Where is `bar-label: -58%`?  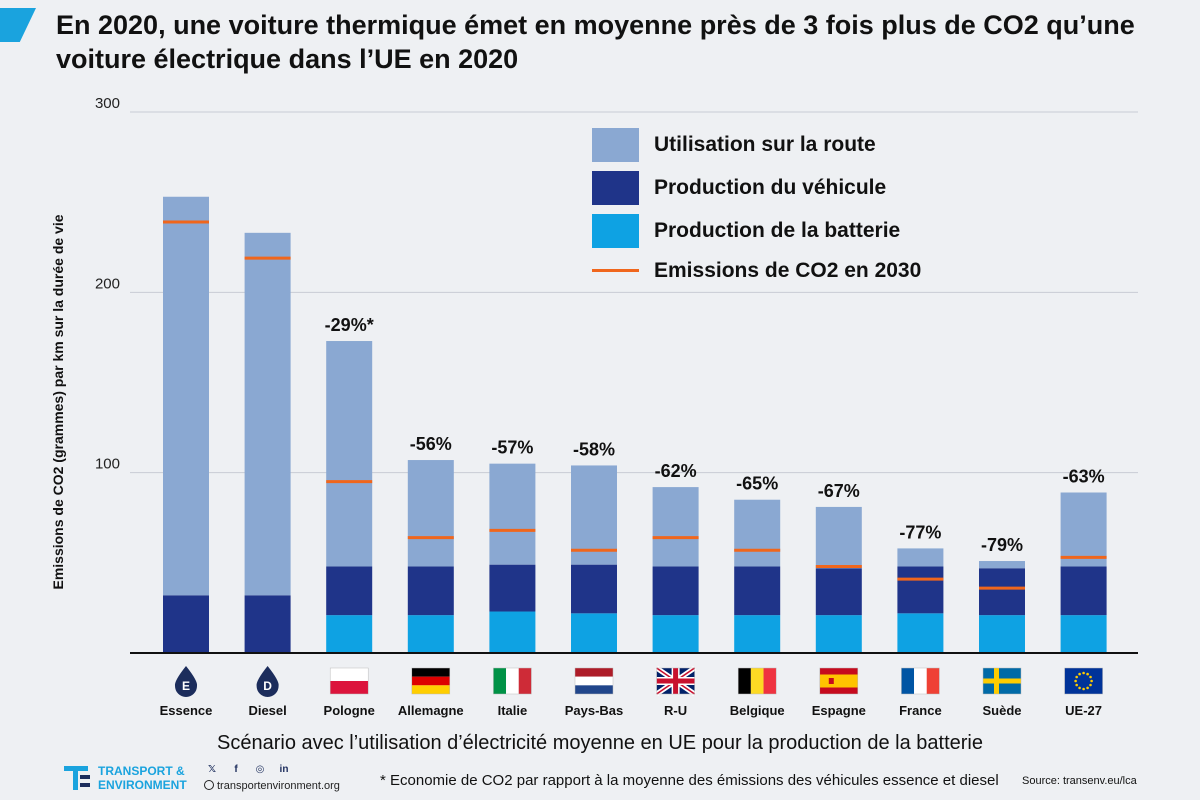
bar-label: -58% is located at coordinates (594, 449).